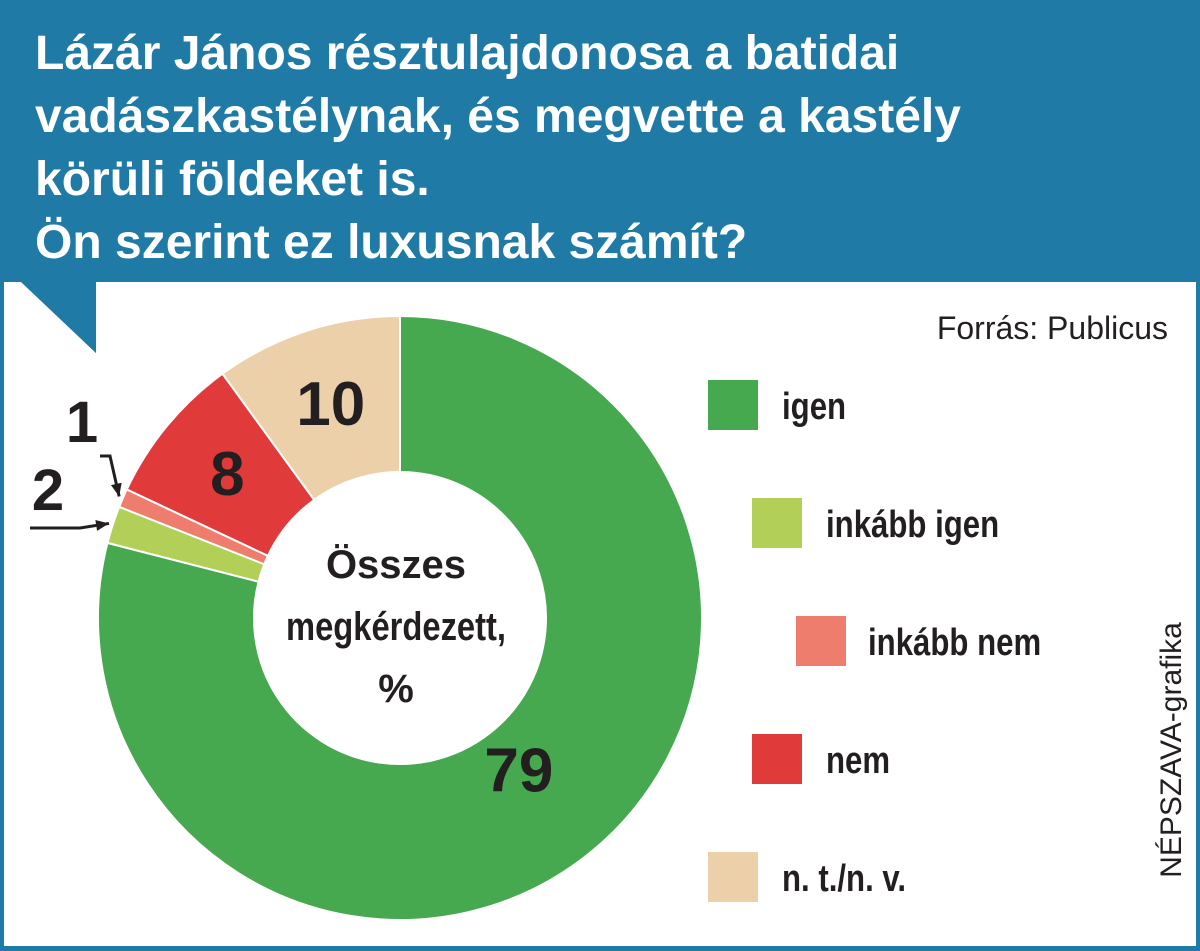 The height and width of the screenshot is (951, 1200). Describe the element at coordinates (1171, 750) in the screenshot. I see `graphic-credit: NÉPSZAVA-grafika` at that location.